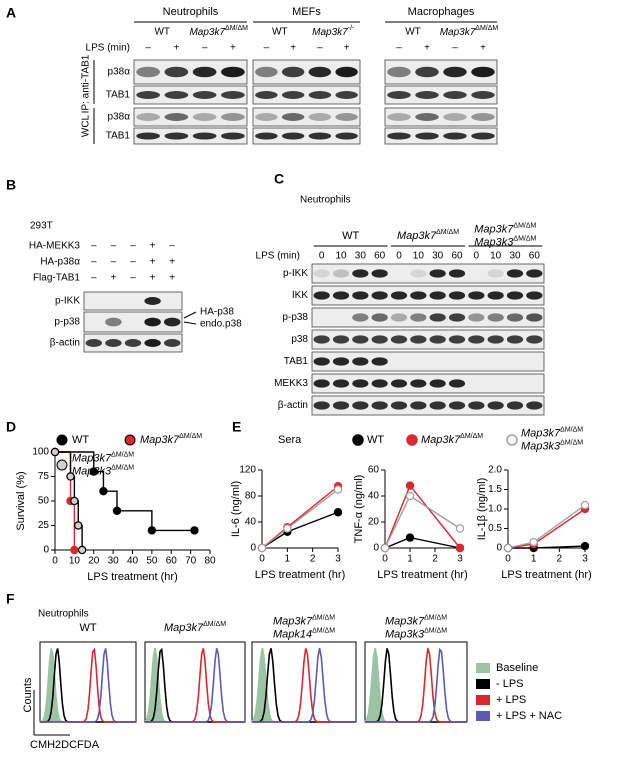 Image resolution: width=624 pixels, height=758 pixels. Describe the element at coordinates (529, 716) in the screenshot. I see `legend-label: + LPS + NAC` at that location.